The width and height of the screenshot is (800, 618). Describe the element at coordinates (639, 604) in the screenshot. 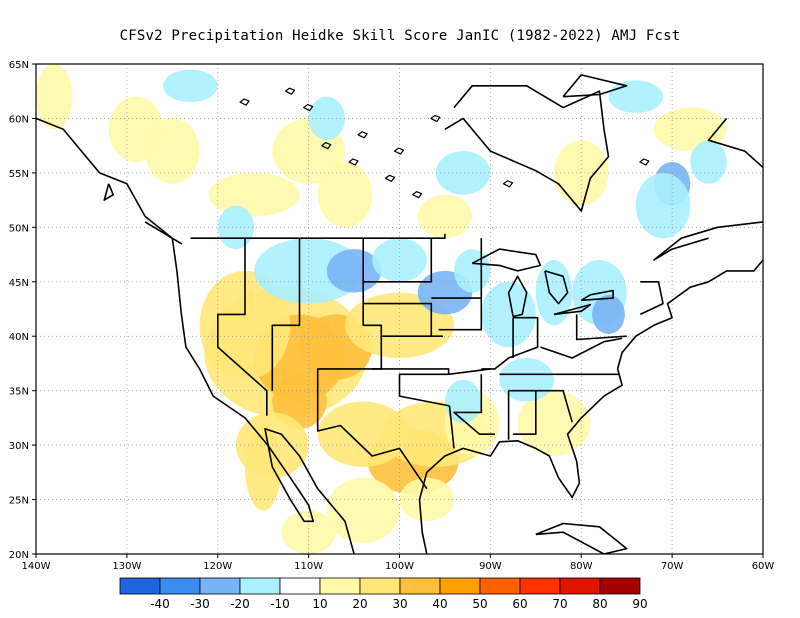

I see `colorbar-label: 90` at that location.